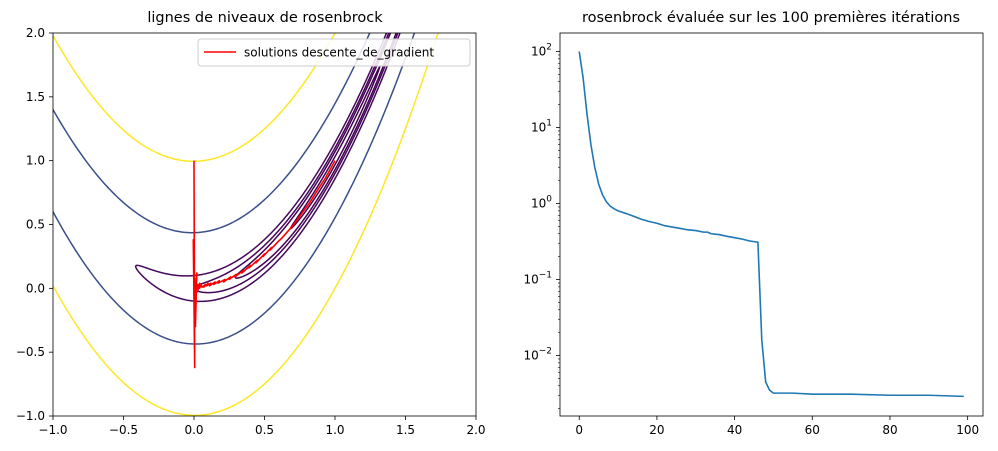 The image size is (998, 451). Describe the element at coordinates (35, 288) in the screenshot. I see `y-tick-label: 0.0` at that location.